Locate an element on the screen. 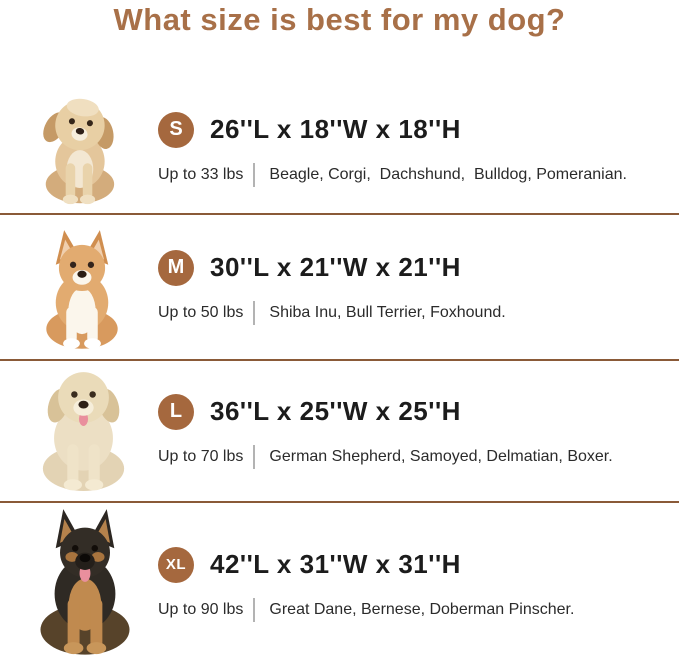  page-title: What size is best for my dog? is located at coordinates (339, 19).